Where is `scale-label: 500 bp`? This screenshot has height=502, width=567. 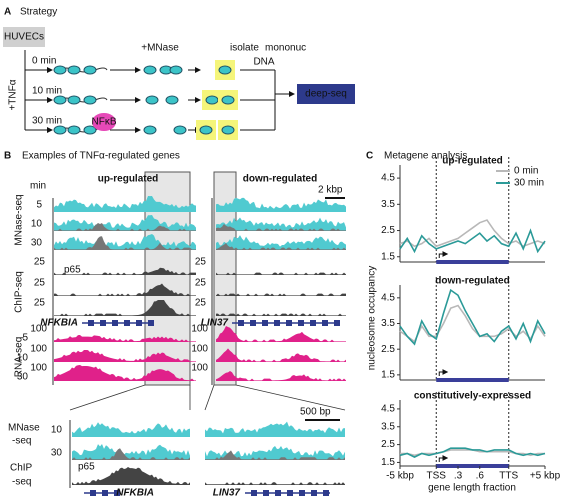
scale-label: 500 bp is located at coordinates (315, 412).